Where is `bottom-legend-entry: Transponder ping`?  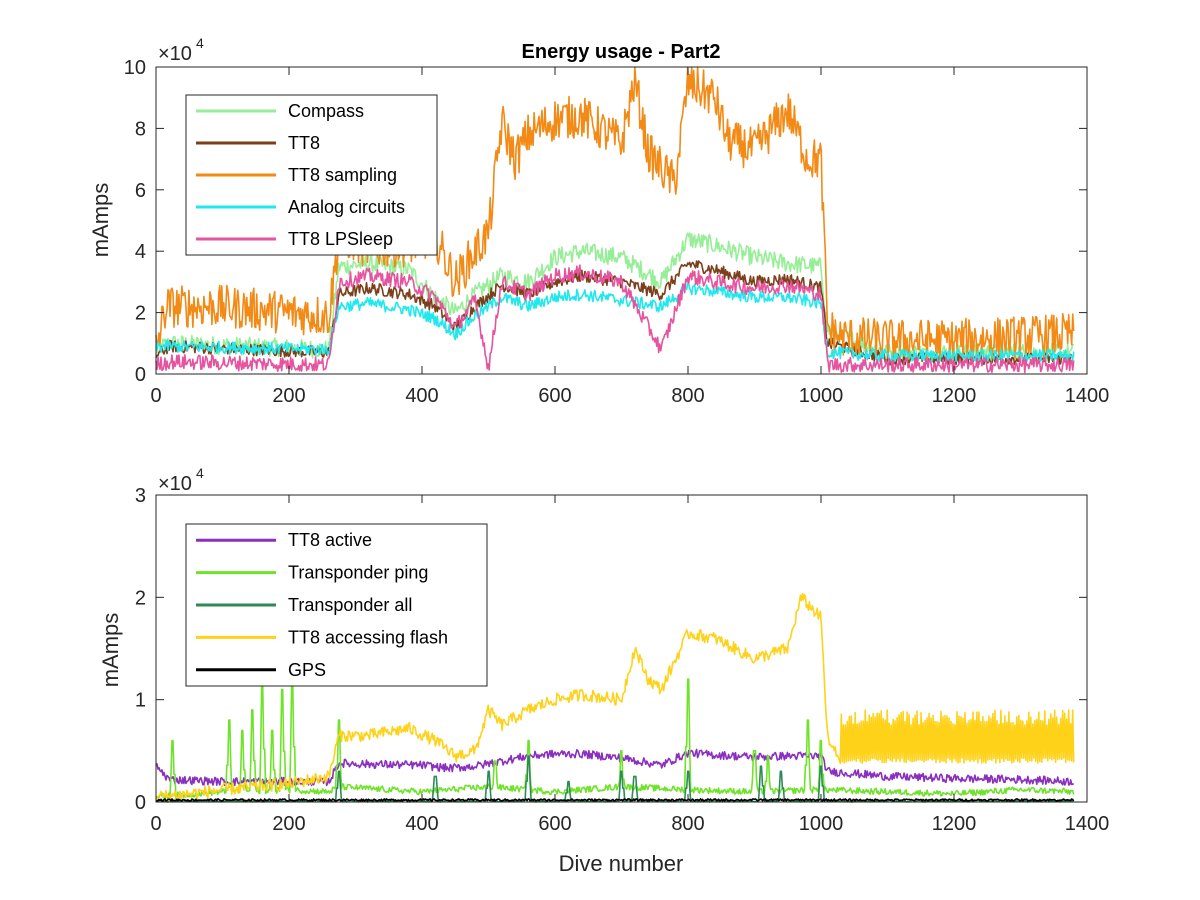 bottom-legend-entry: Transponder ping is located at coordinates (358, 573).